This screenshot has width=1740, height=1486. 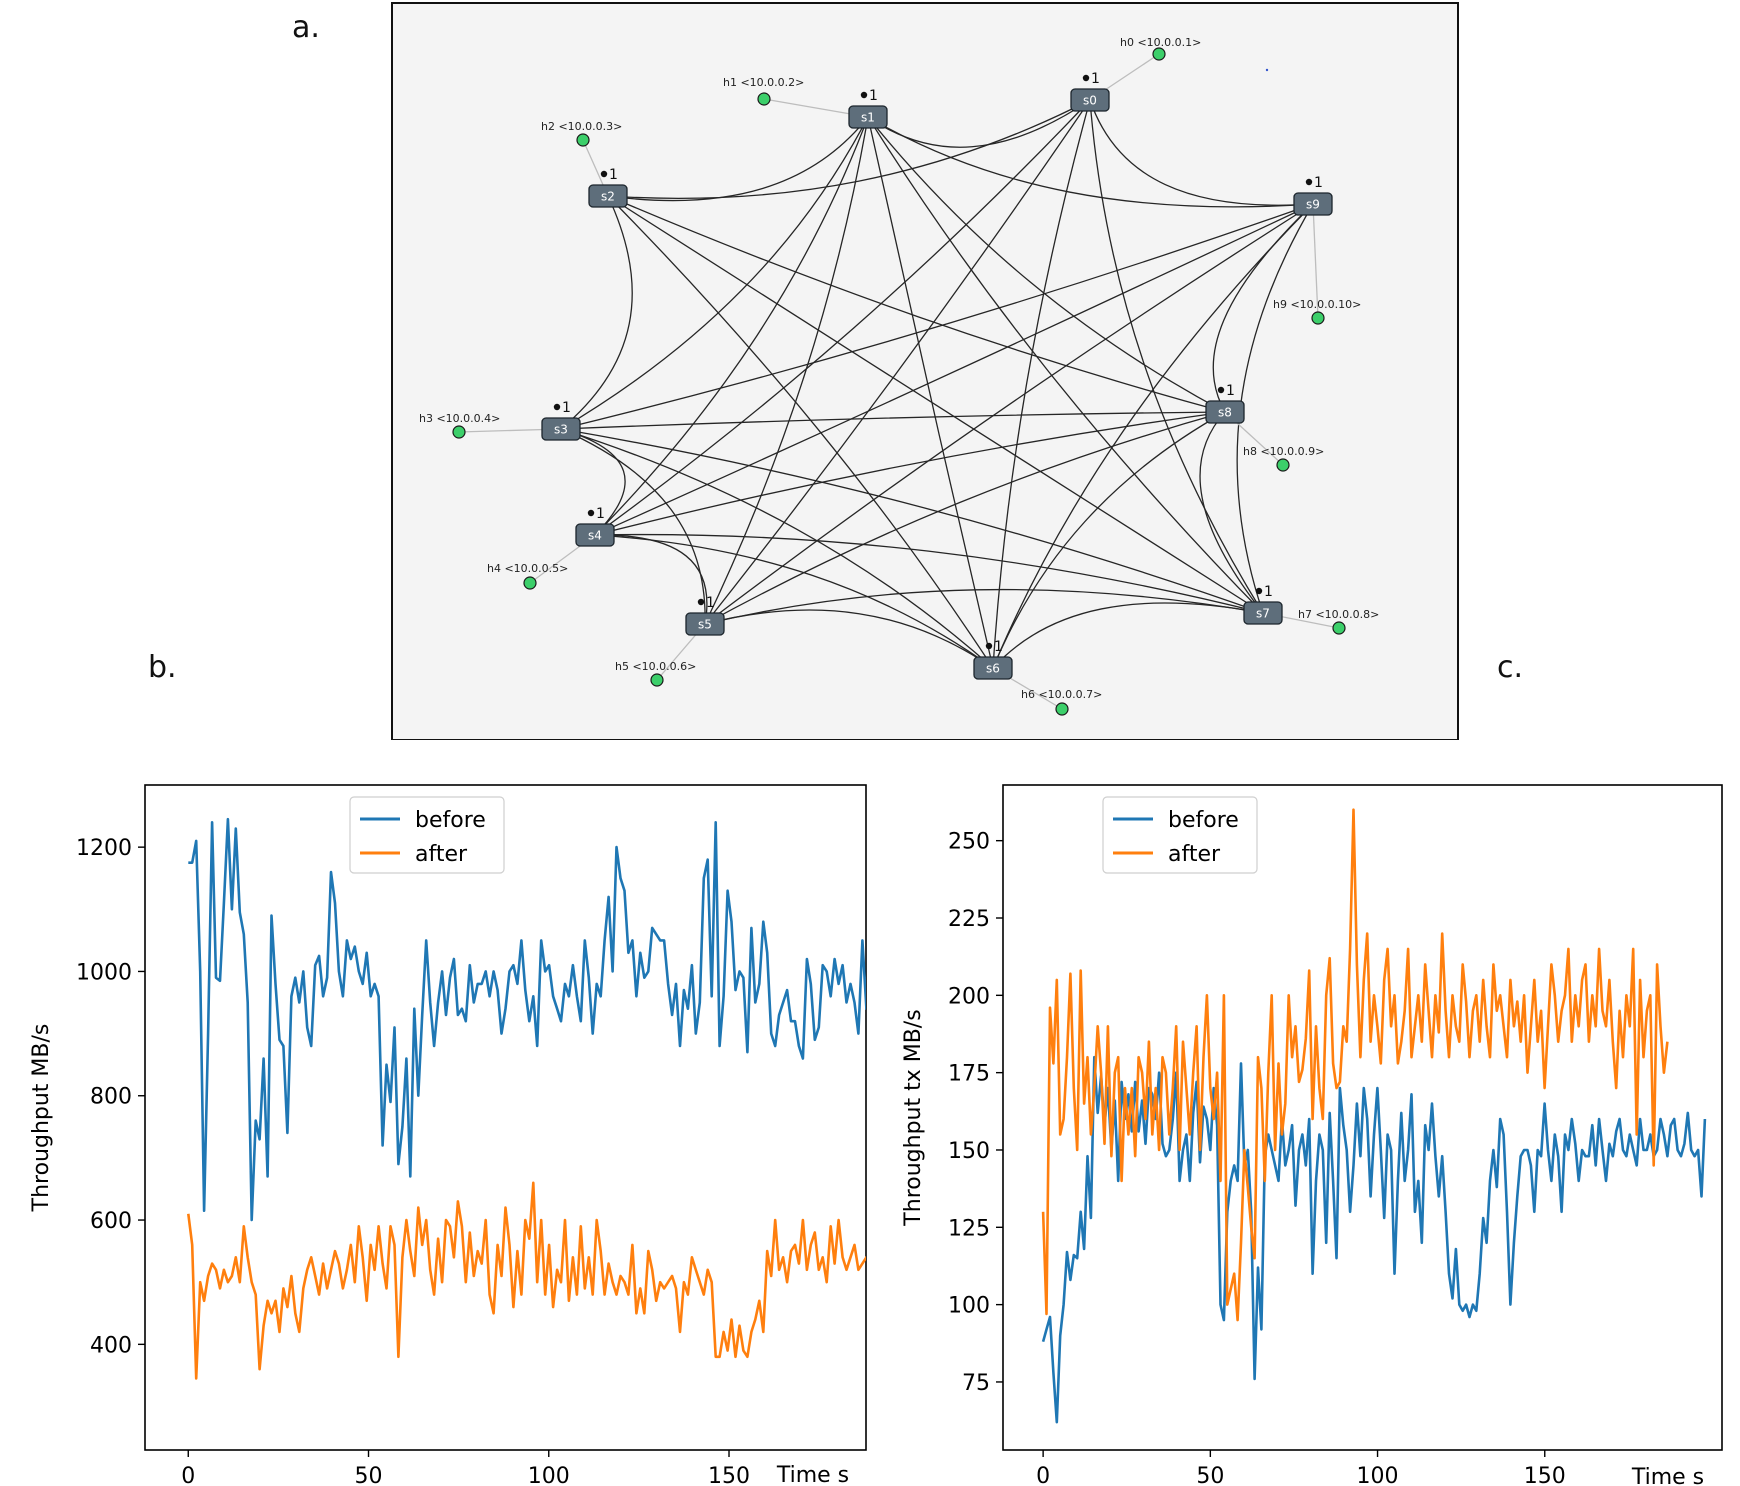 I want to click on link-s0-s9, so click(x=1201, y=152).